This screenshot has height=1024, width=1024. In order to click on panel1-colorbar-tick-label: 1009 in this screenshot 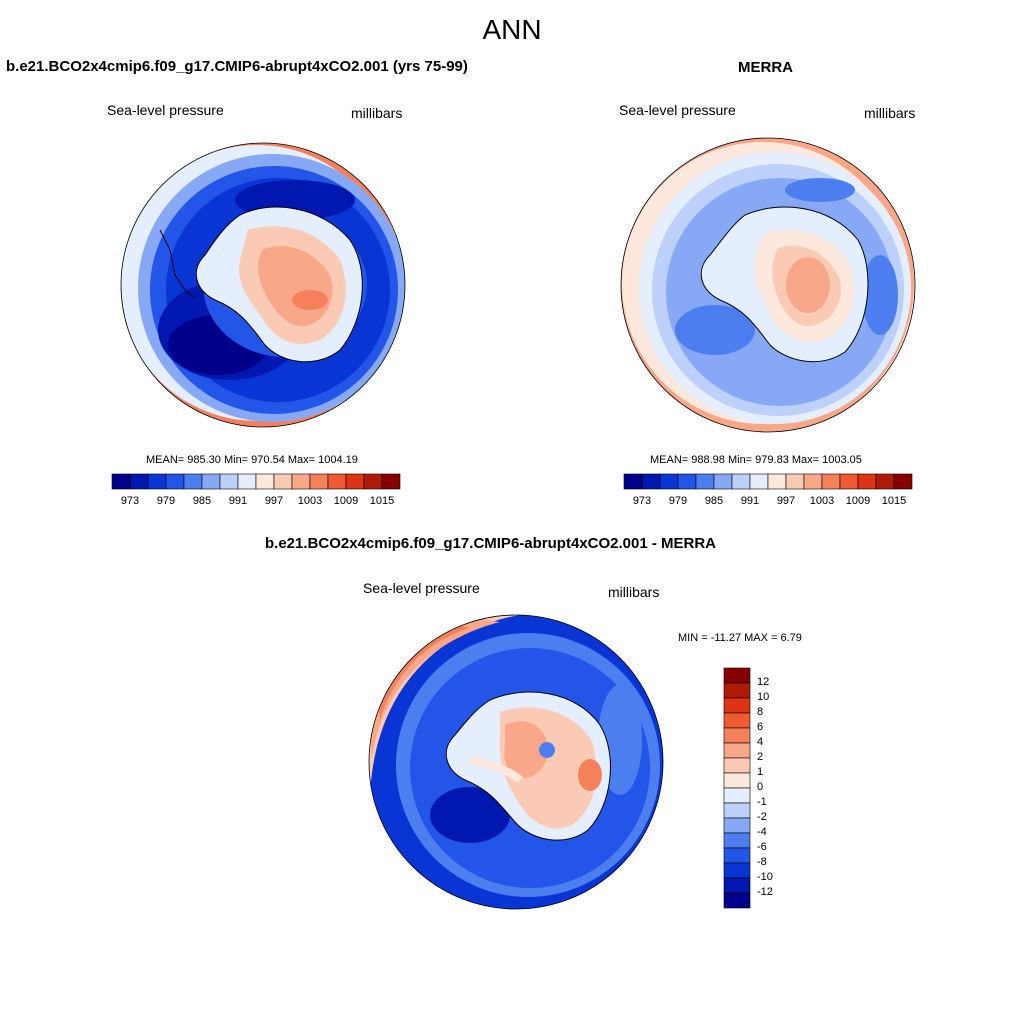, I will do `click(346, 501)`.